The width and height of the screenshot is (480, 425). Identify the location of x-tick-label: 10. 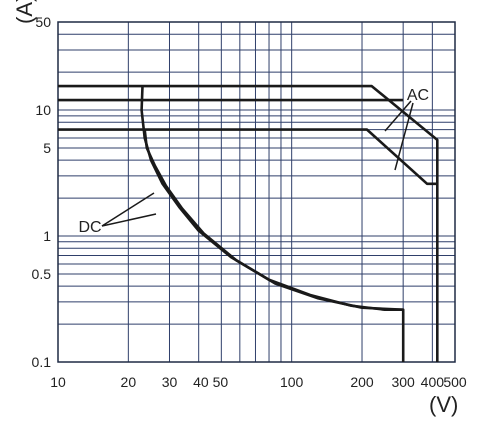
(58, 382).